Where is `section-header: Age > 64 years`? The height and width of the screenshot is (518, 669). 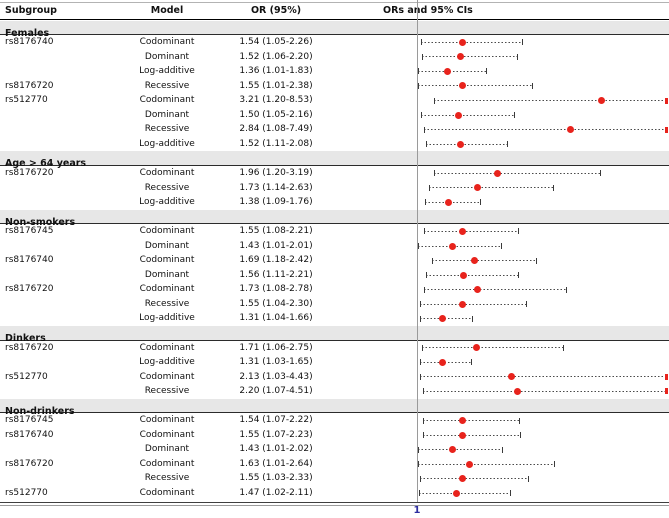
section-header: Age > 64 years is located at coordinates (334, 160).